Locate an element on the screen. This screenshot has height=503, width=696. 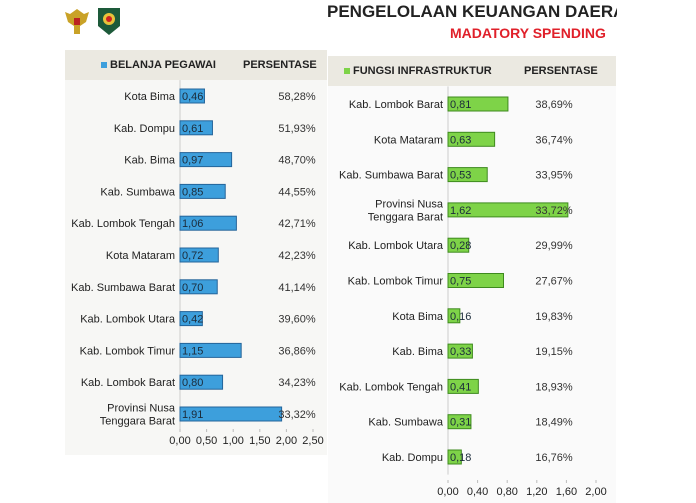
x-tick-label: 0,50 is located at coordinates (206, 441).